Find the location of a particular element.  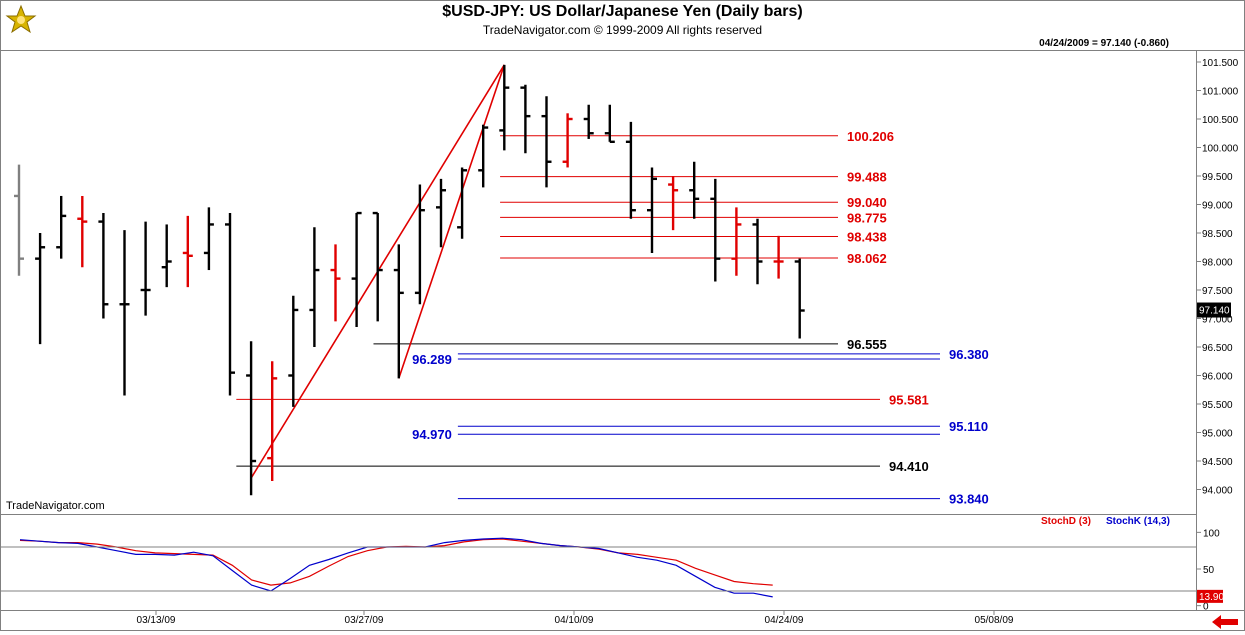

level-label: 95.581 is located at coordinates (909, 399).